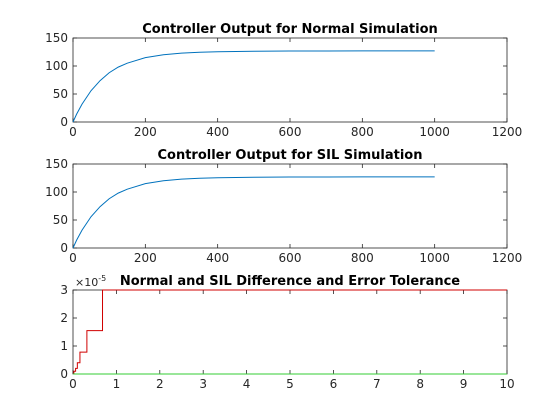 The width and height of the screenshot is (560, 420). Describe the element at coordinates (90, 281) in the screenshot. I see `y-exponent-label: ×10⁻⁵` at that location.